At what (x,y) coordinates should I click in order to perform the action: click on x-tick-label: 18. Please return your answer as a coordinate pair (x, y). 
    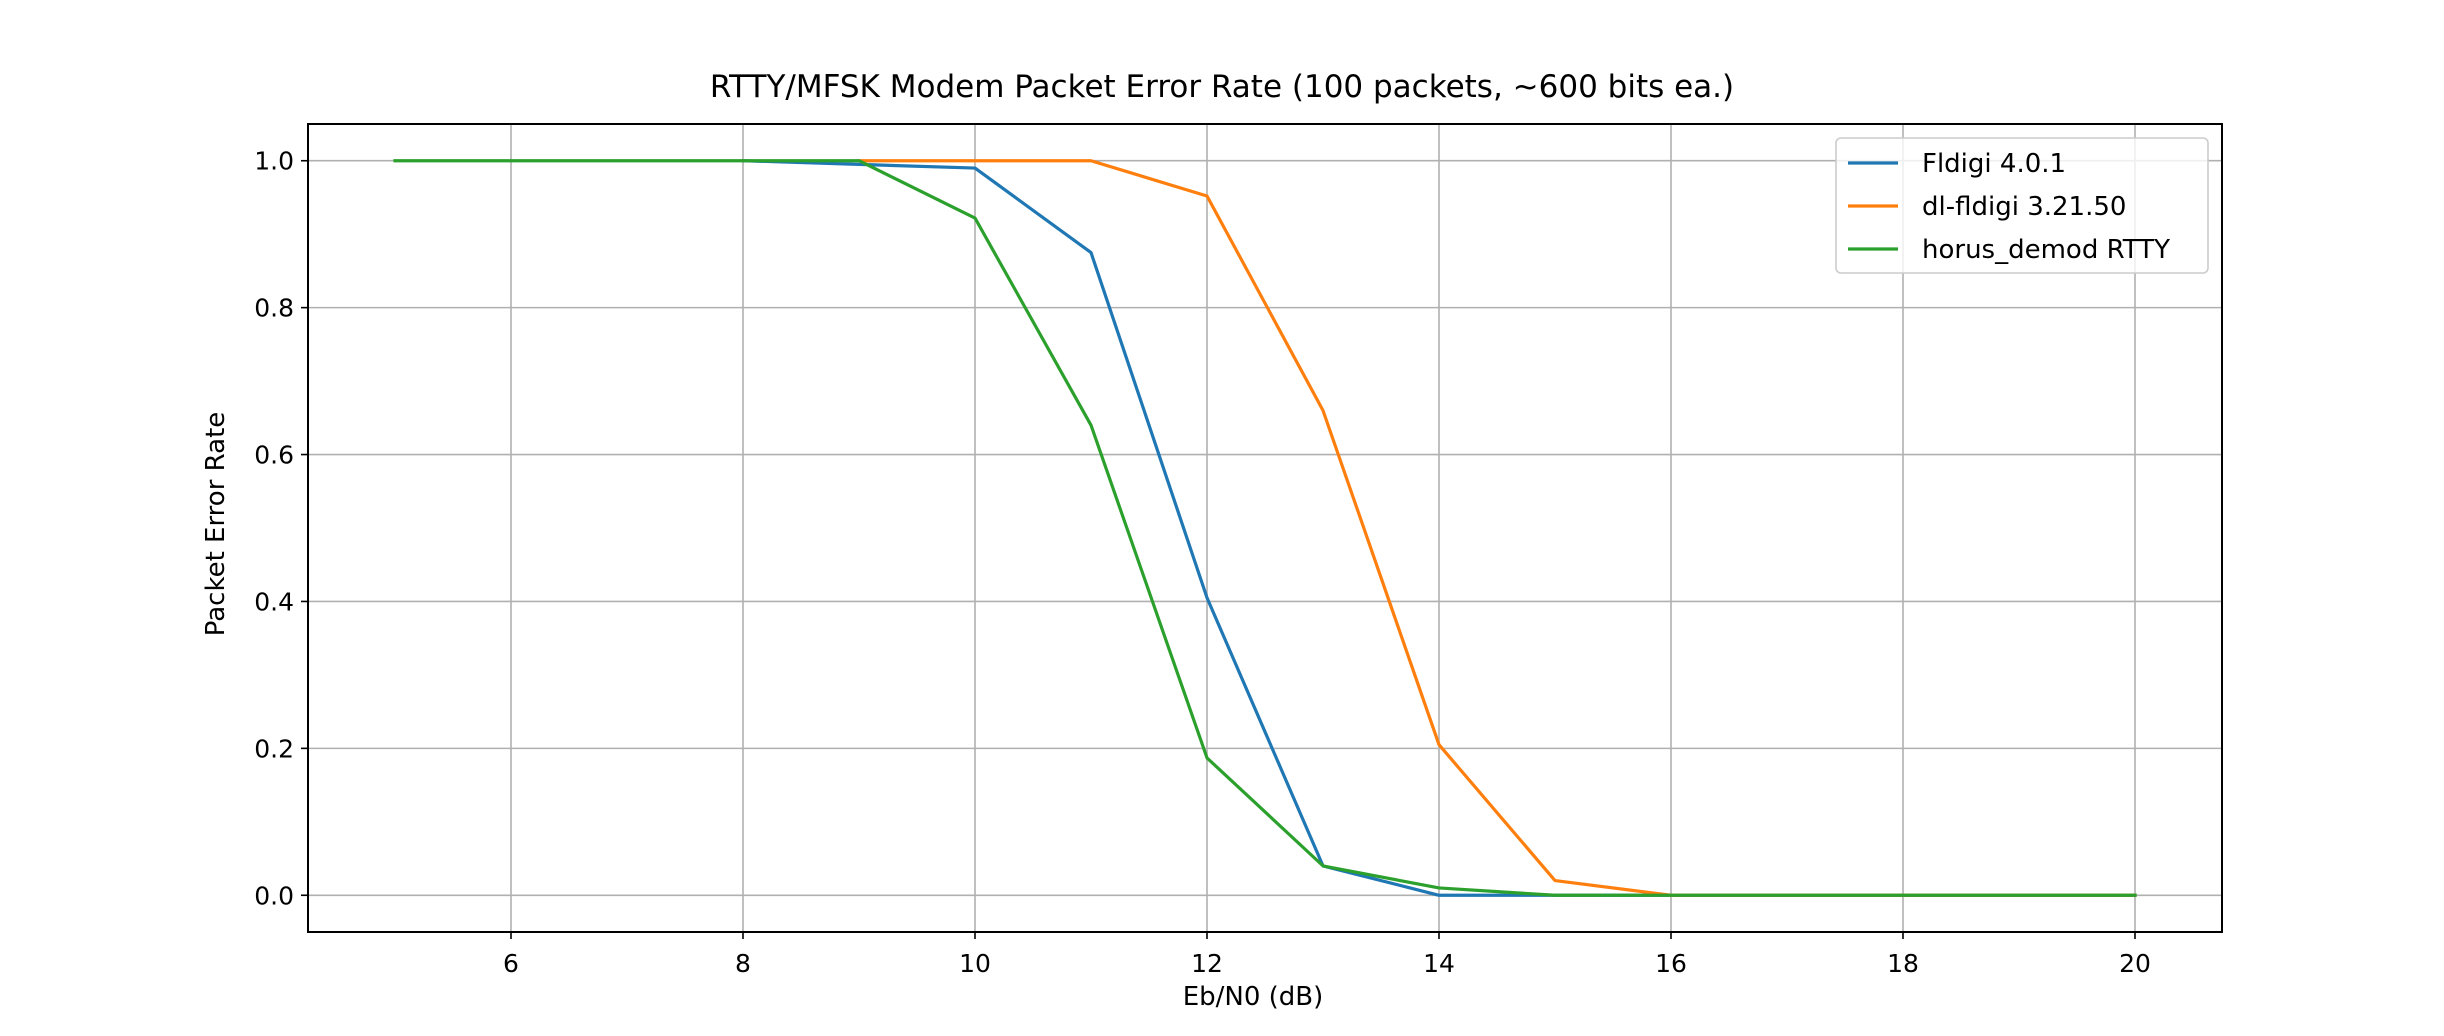
    Looking at the image, I should click on (1903, 963).